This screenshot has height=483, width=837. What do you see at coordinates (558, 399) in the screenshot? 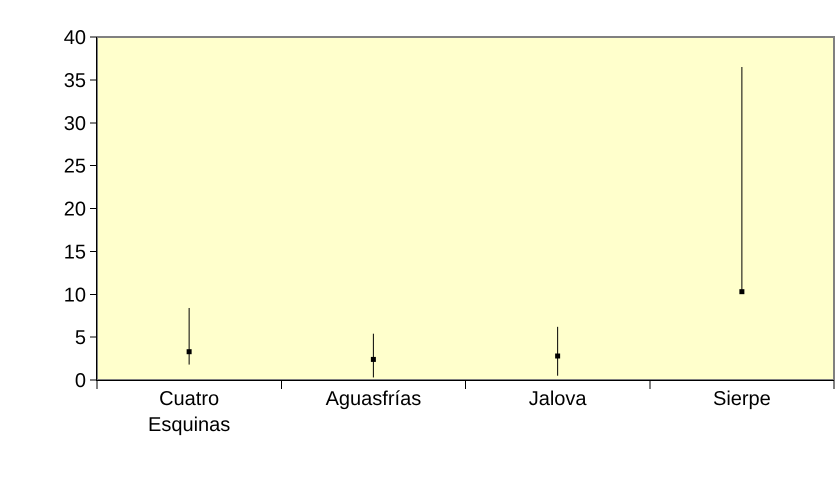
I see `x-tick-label: Jalova` at bounding box center [558, 399].